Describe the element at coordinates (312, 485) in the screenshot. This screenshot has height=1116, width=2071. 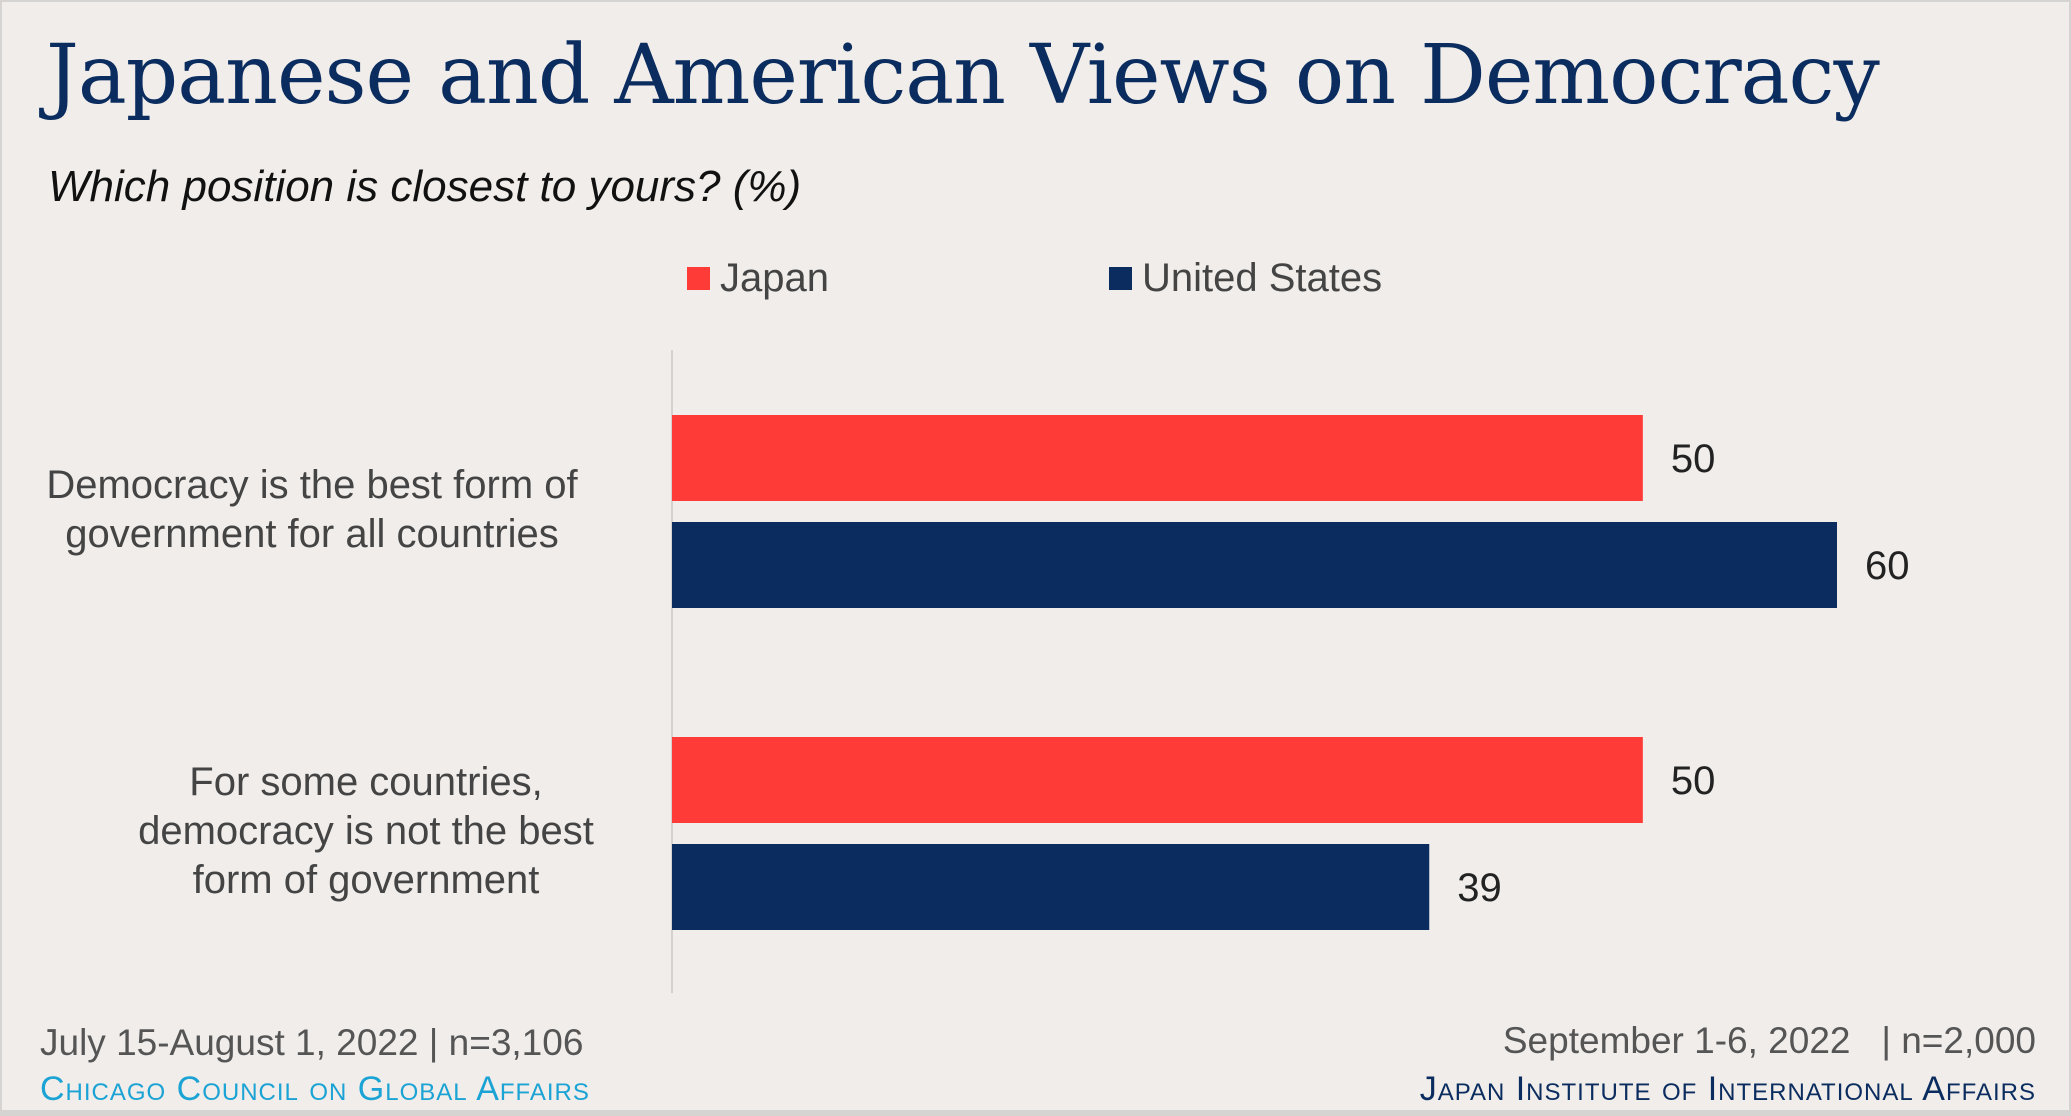
I see `category-label-line: Democracy is the best form of` at that location.